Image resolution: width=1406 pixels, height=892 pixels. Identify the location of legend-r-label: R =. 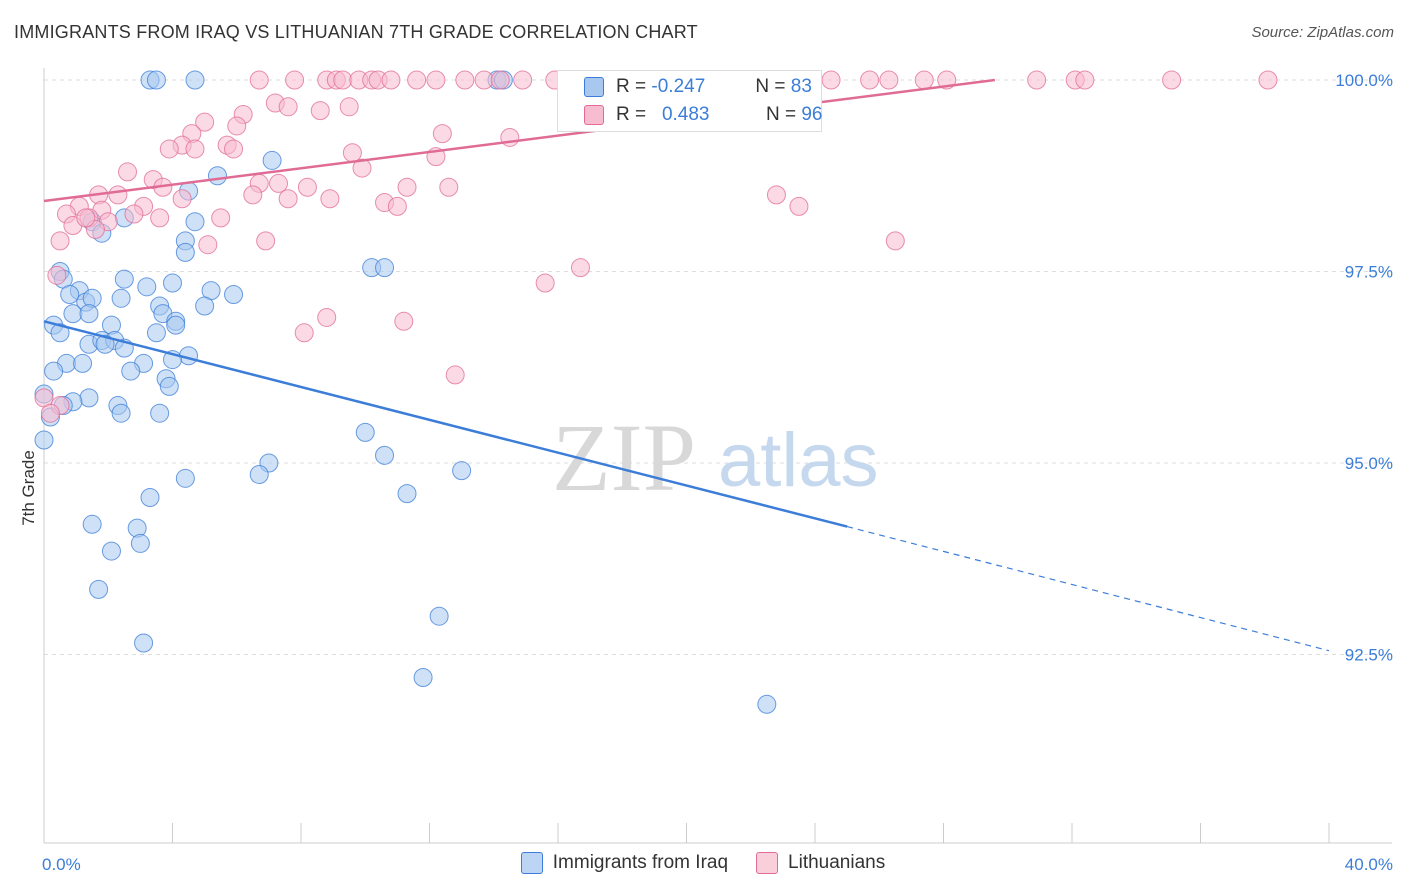
(631, 114).